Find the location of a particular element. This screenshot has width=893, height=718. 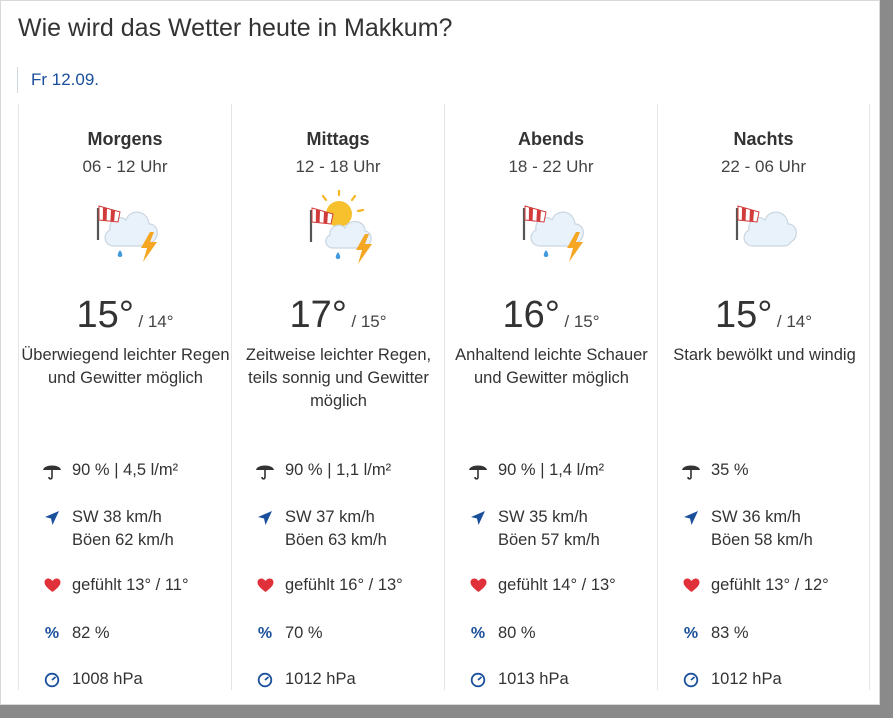

feels-like-row: gefühlt 14° / 13° is located at coordinates (541, 585).